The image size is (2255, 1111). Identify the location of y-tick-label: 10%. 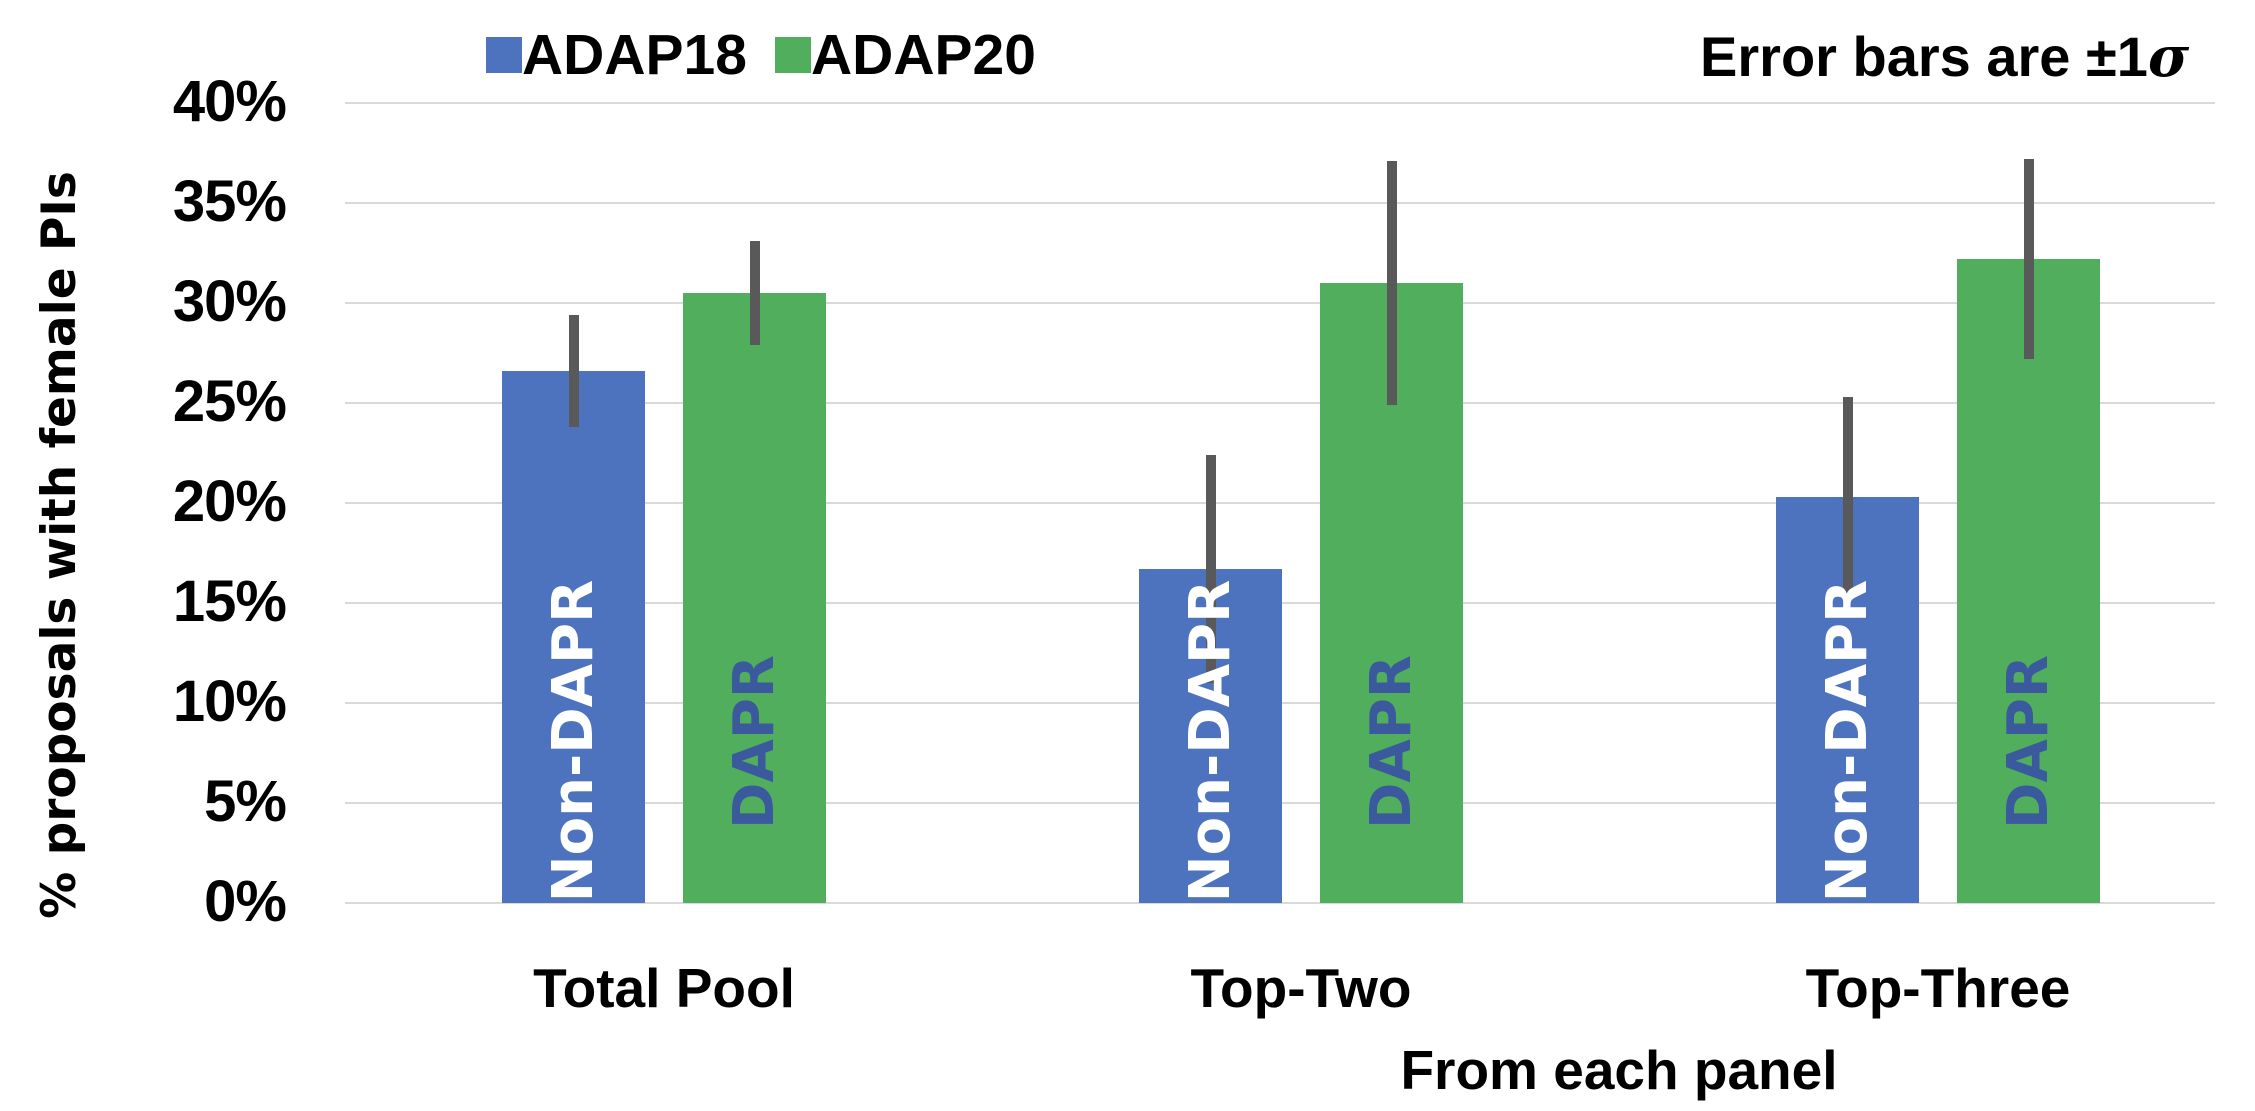
(229, 701).